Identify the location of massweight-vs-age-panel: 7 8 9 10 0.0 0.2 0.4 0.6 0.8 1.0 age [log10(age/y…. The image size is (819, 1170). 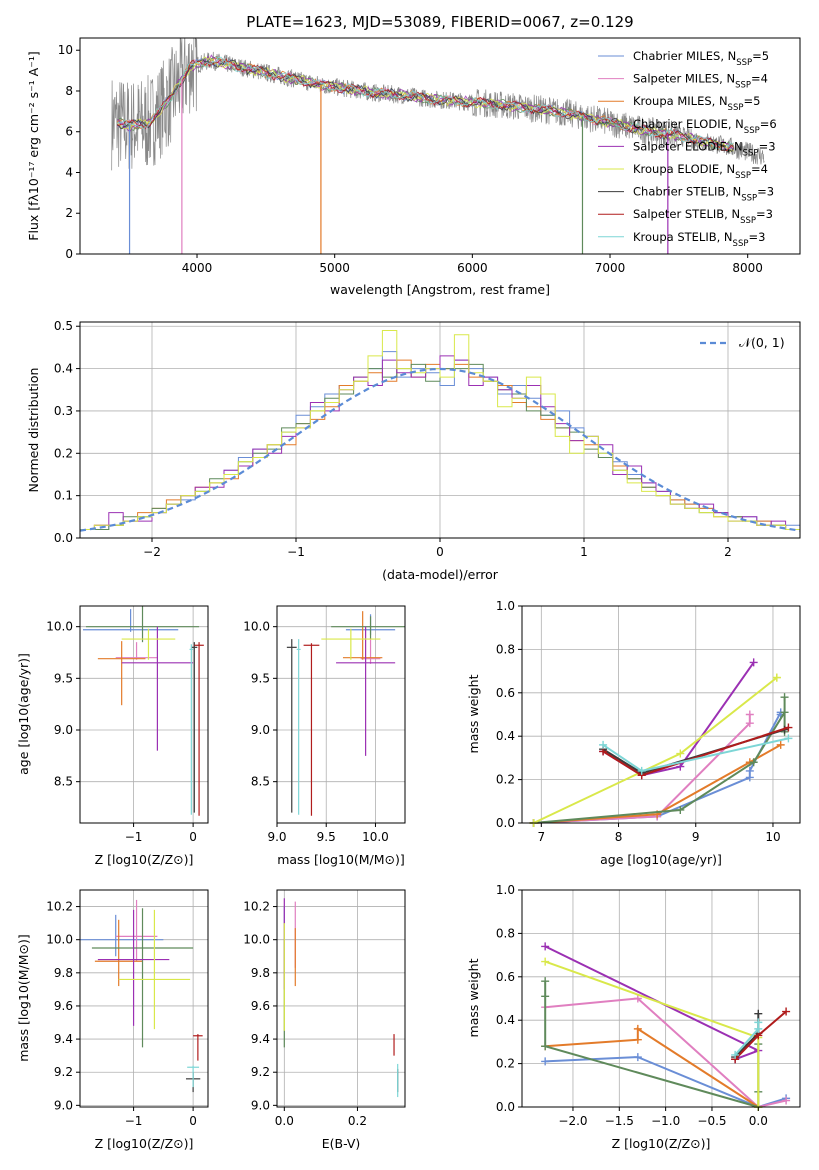
(633, 733).